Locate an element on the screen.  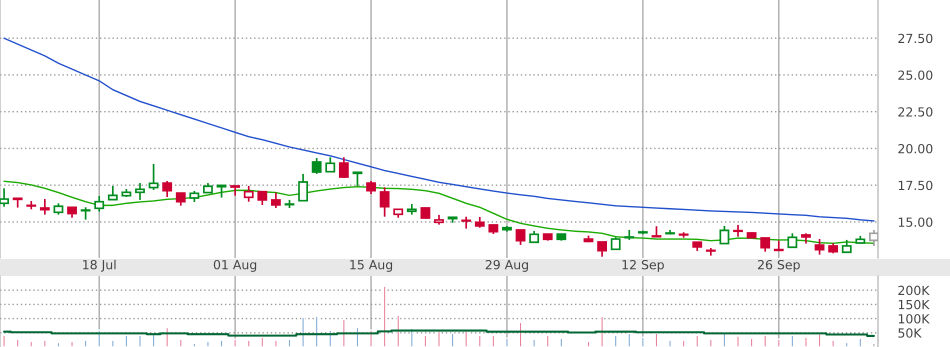
y-tick-label: 15.00 is located at coordinates (915, 222).